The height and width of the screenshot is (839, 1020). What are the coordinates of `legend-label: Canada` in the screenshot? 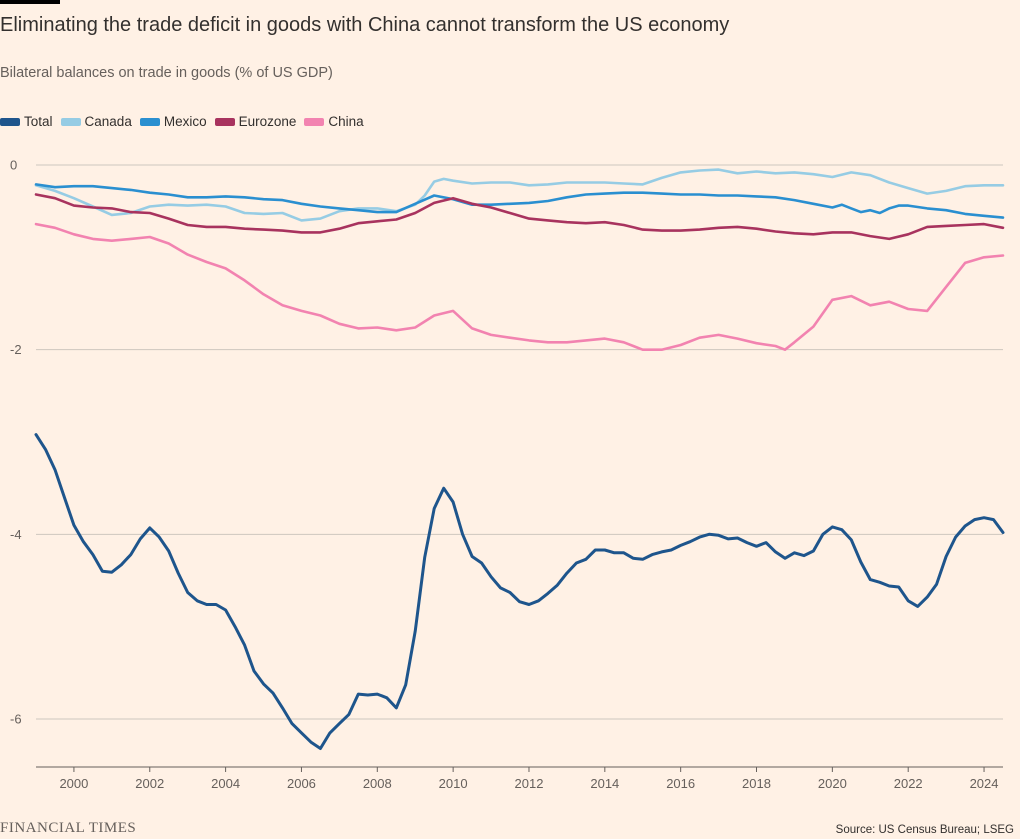 It's located at (108, 121).